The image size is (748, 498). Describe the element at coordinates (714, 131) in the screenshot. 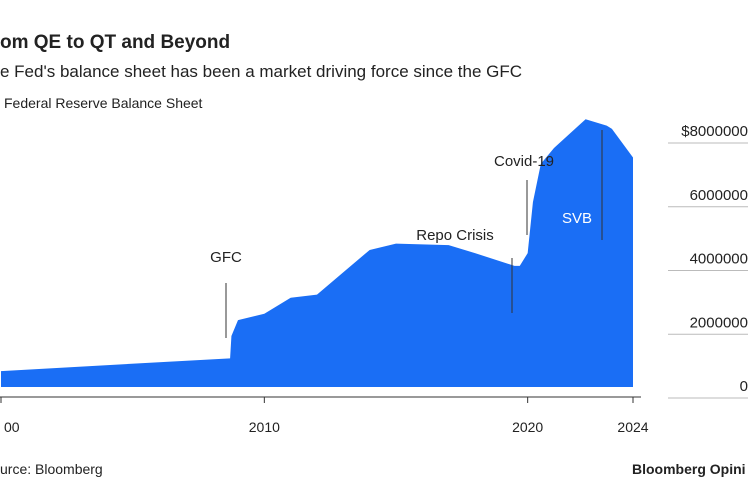

I see `y-tick-label: $8000000` at that location.